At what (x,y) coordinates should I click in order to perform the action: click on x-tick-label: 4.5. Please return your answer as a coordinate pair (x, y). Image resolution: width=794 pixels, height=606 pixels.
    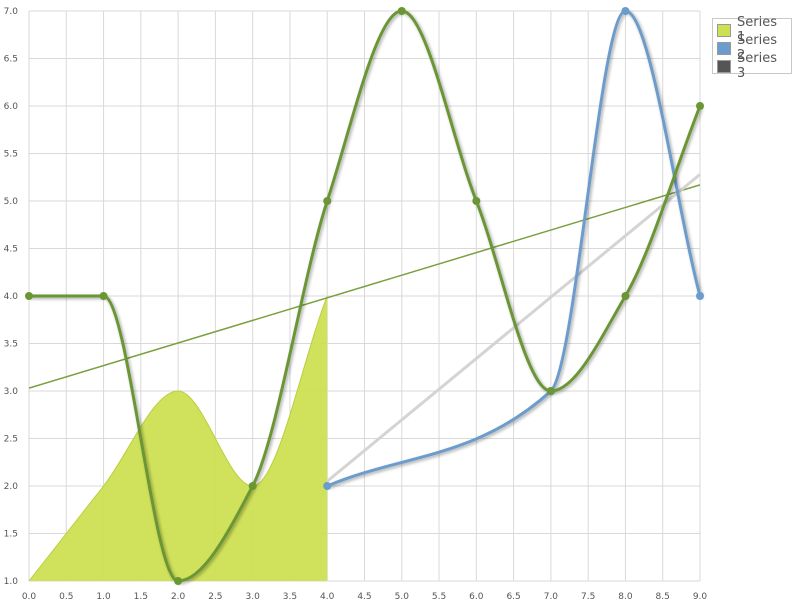
    Looking at the image, I should click on (364, 597).